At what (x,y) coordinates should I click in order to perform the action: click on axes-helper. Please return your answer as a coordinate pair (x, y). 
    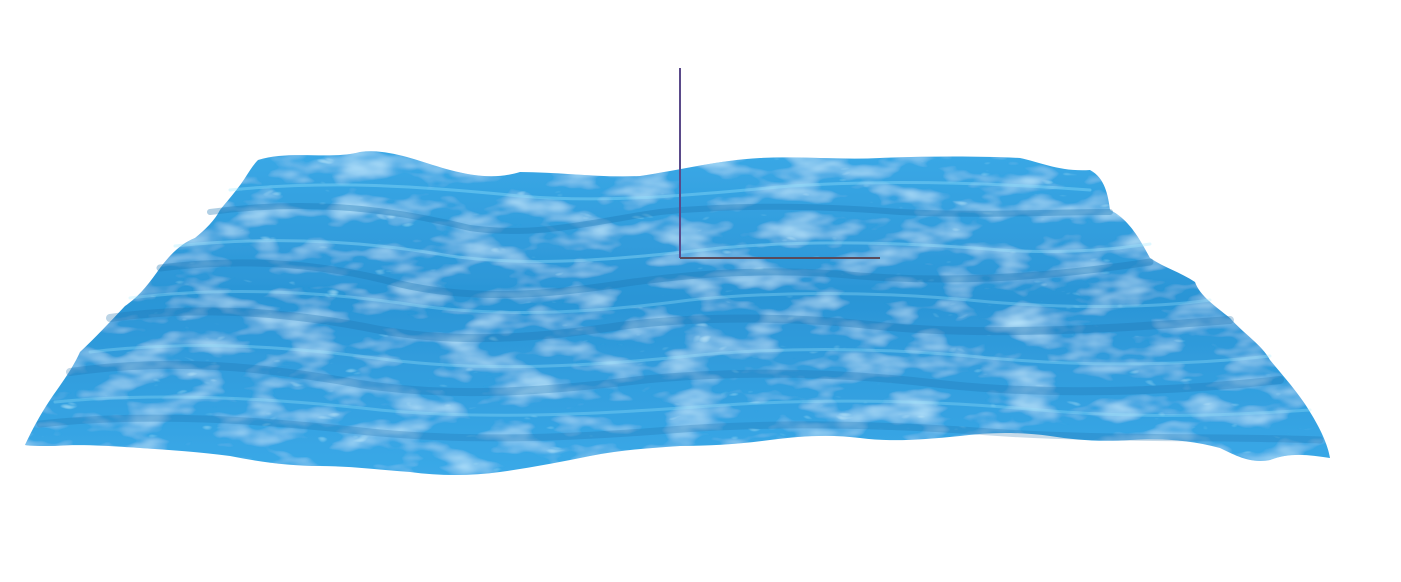
    Looking at the image, I should click on (779, 163).